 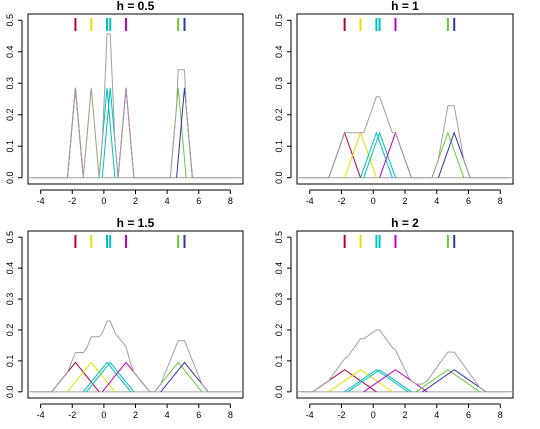 What do you see at coordinates (136, 6) in the screenshot?
I see `panel-title: h = 0.5` at bounding box center [136, 6].